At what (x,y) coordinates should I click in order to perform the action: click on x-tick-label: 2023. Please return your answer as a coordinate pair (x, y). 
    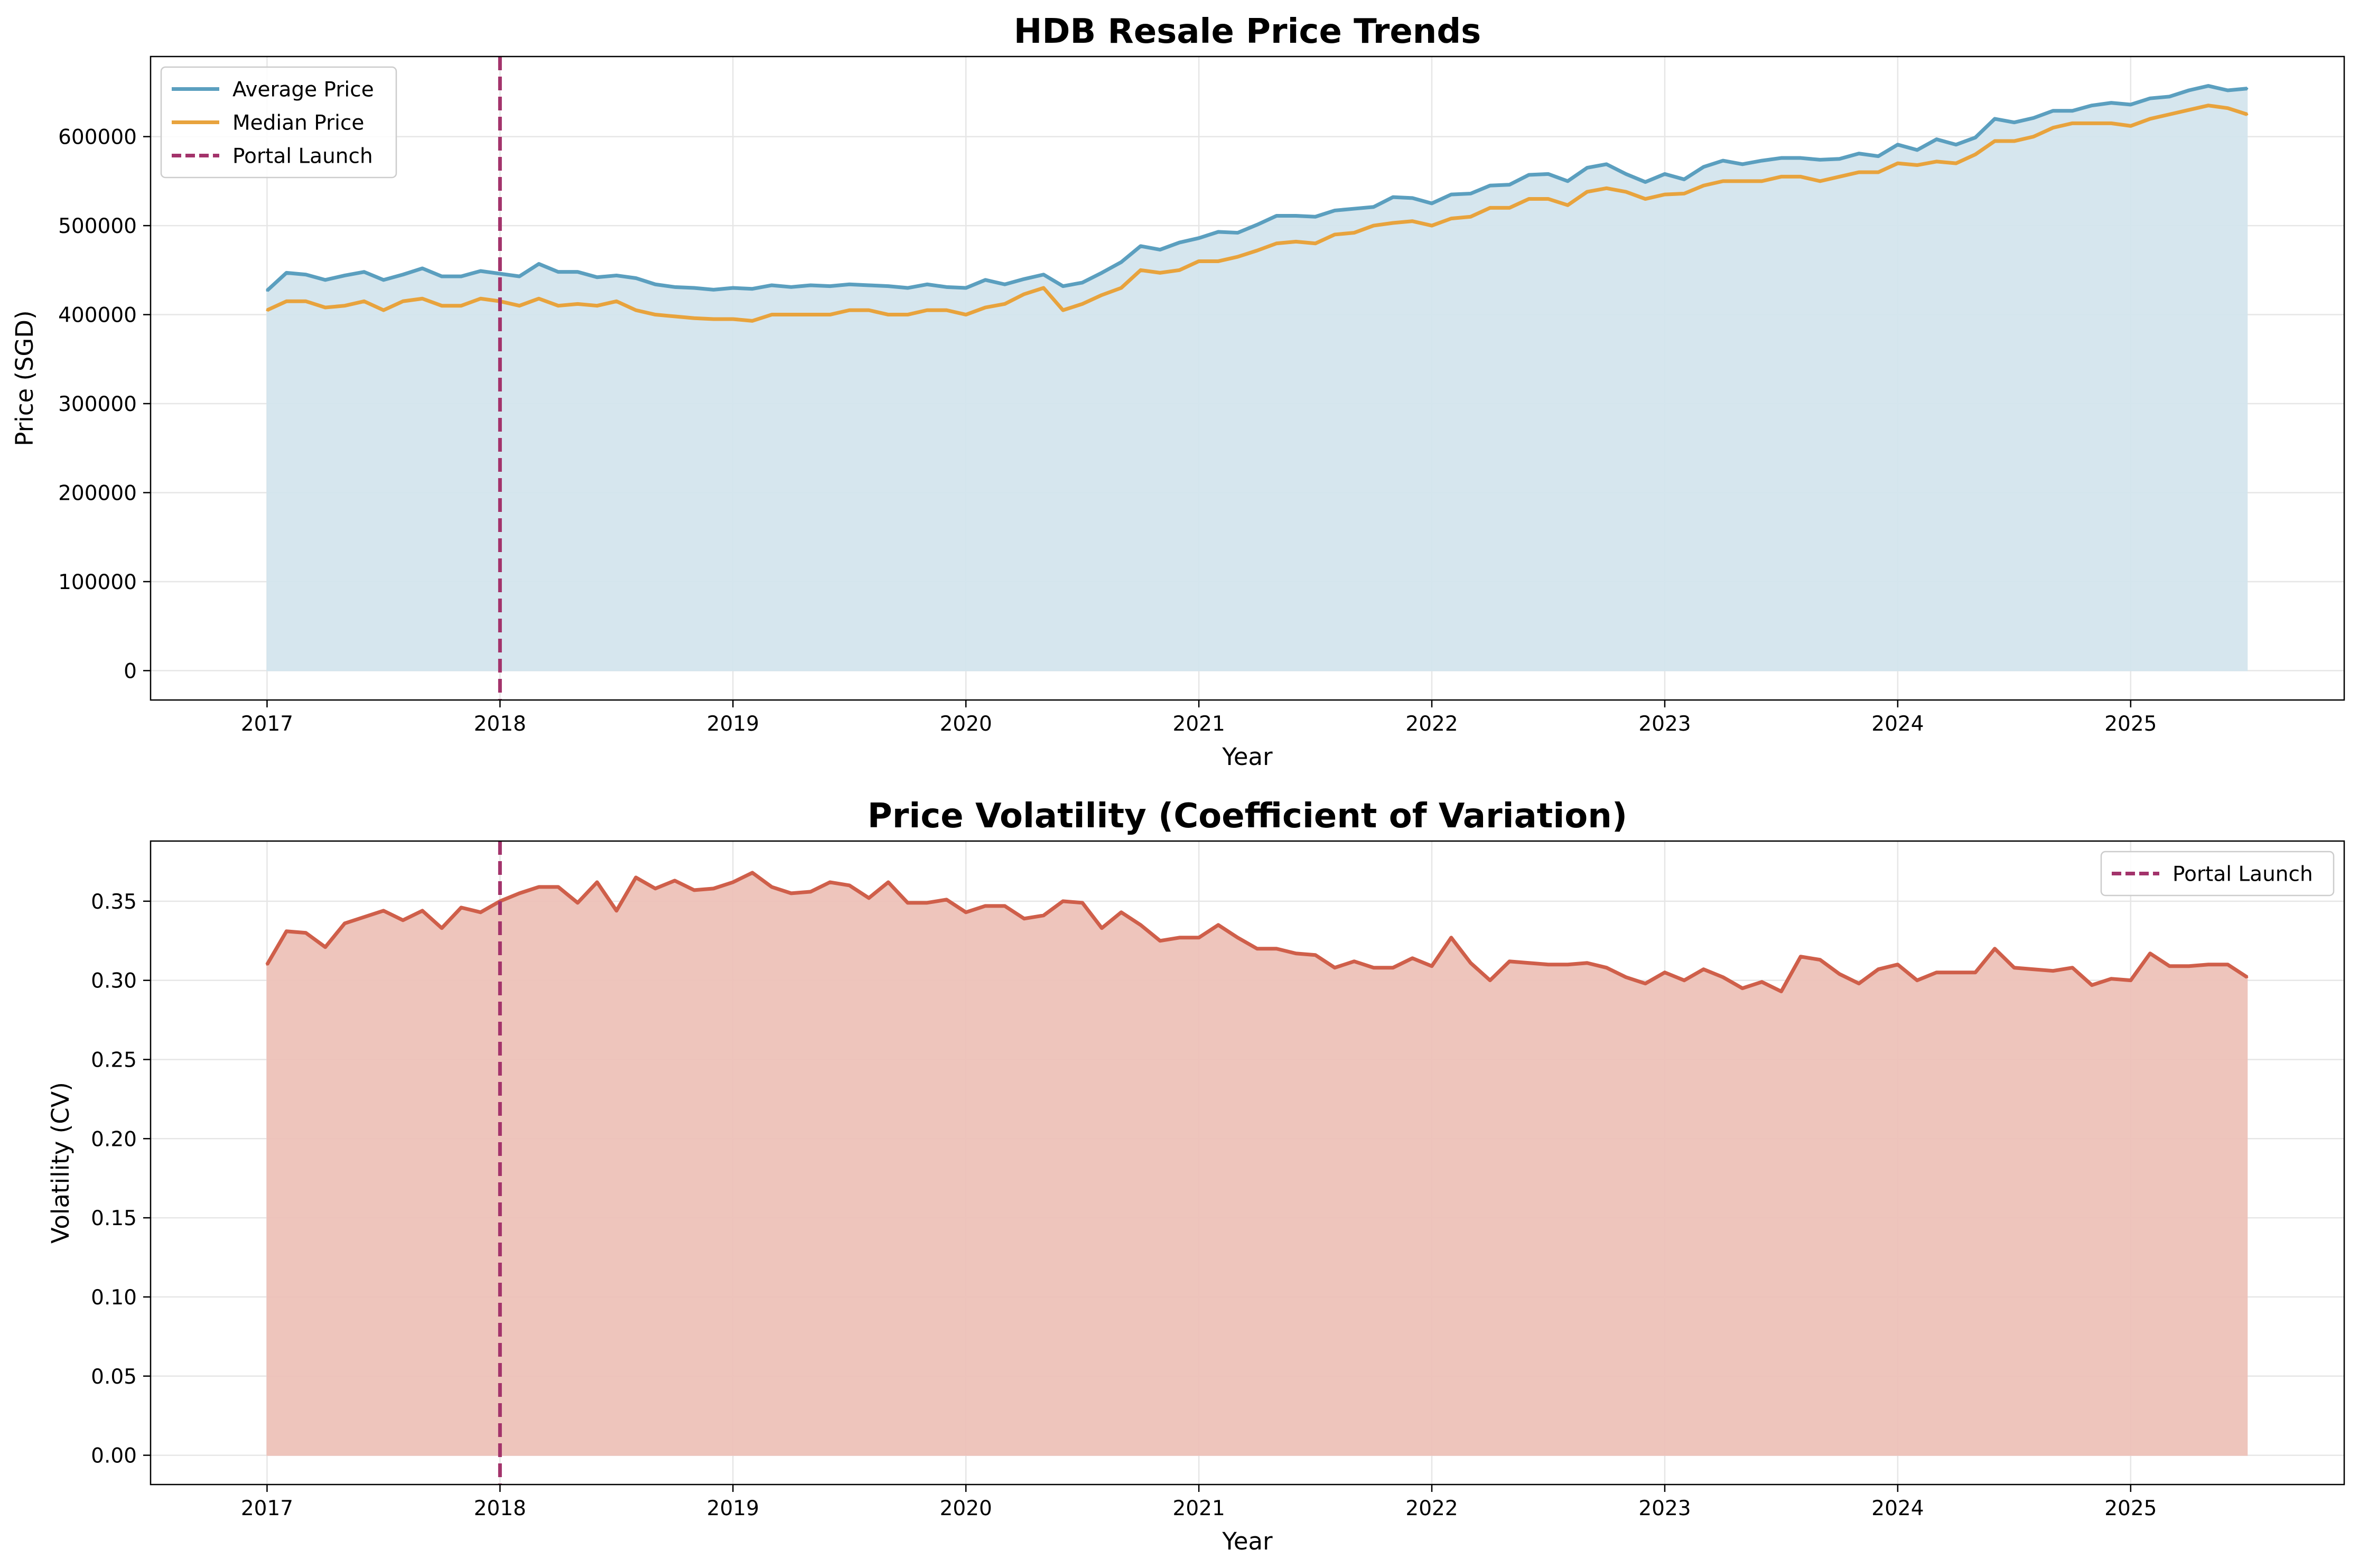
    Looking at the image, I should click on (1664, 1508).